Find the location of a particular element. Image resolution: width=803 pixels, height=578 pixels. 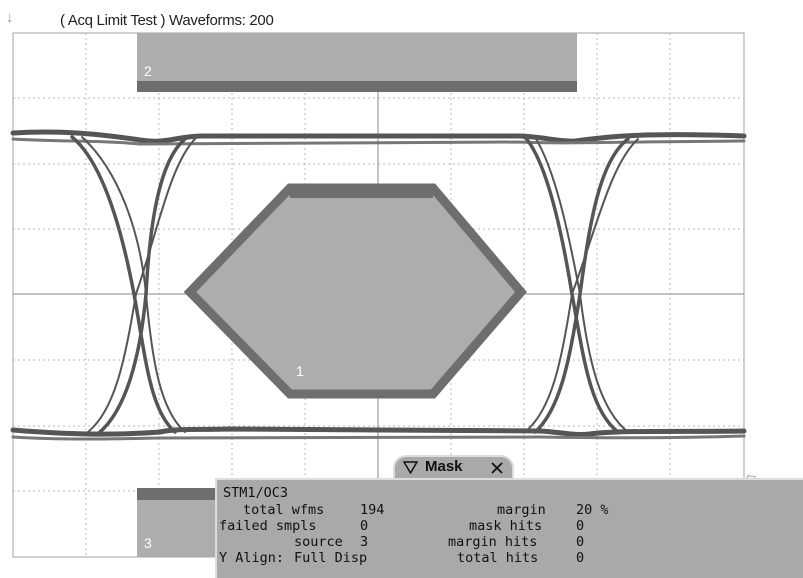

failed-smpls-label: failed smpls is located at coordinates (268, 526).